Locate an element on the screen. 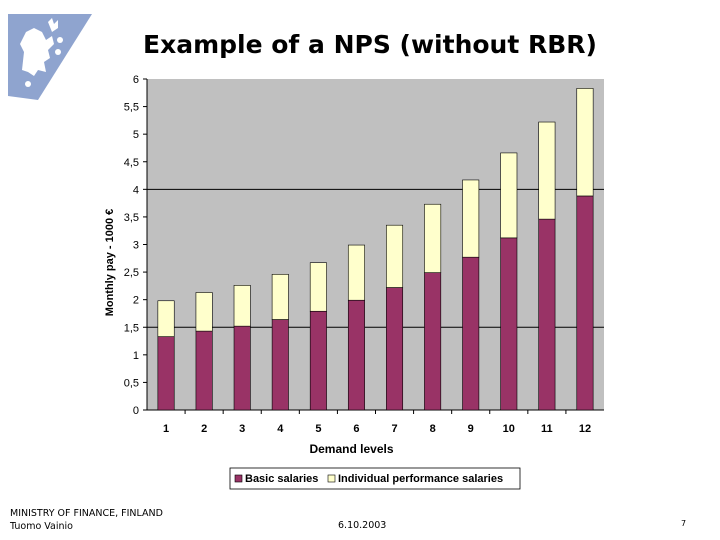  legend-label-performance: Individual performance salaries is located at coordinates (420, 479).